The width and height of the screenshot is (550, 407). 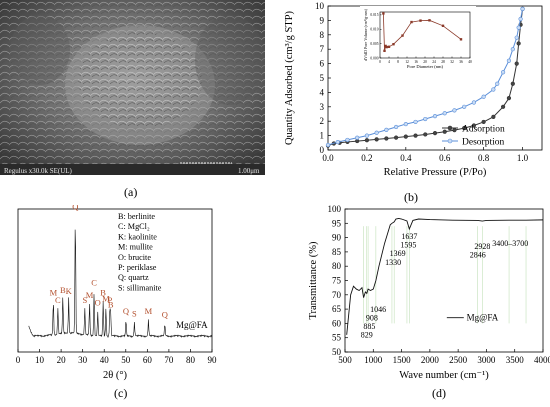 What do you see at coordinates (191, 360) in the screenshot?
I see `x-tick-label: 80` at bounding box center [191, 360].